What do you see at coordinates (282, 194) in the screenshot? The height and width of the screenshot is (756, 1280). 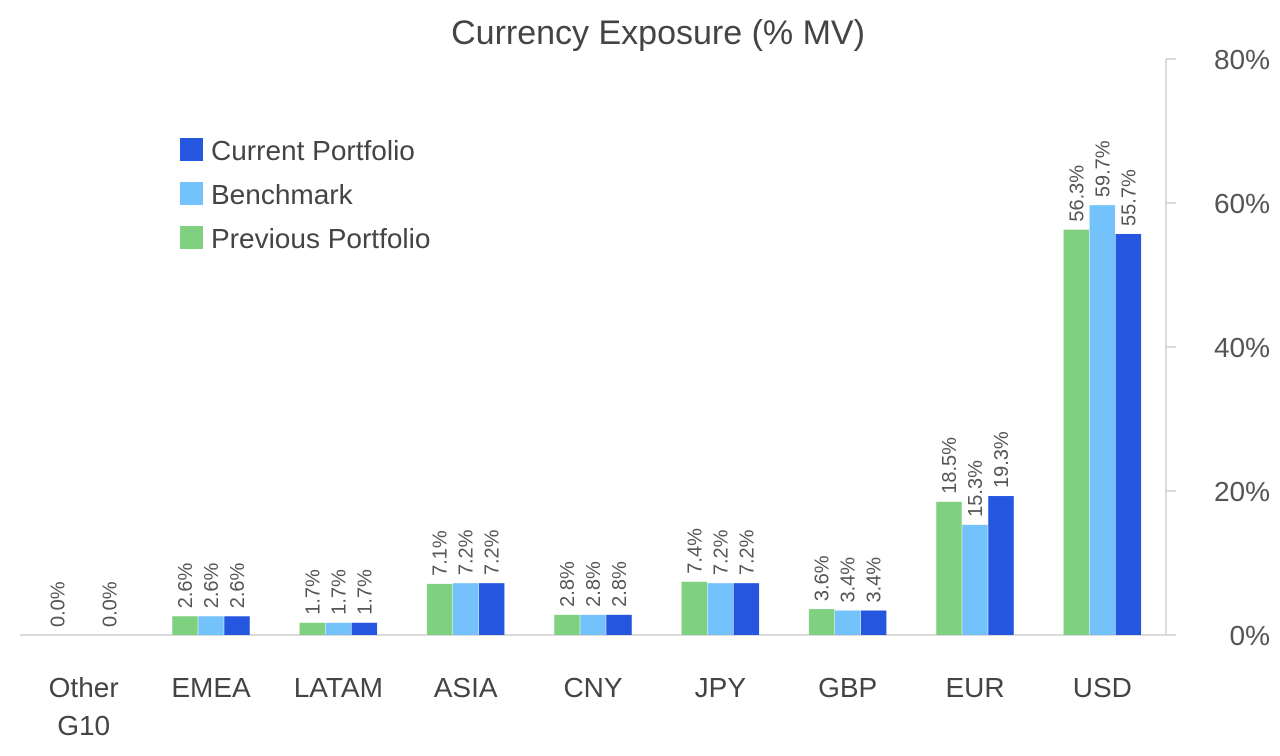 I see `legend-label: Benchmark` at bounding box center [282, 194].